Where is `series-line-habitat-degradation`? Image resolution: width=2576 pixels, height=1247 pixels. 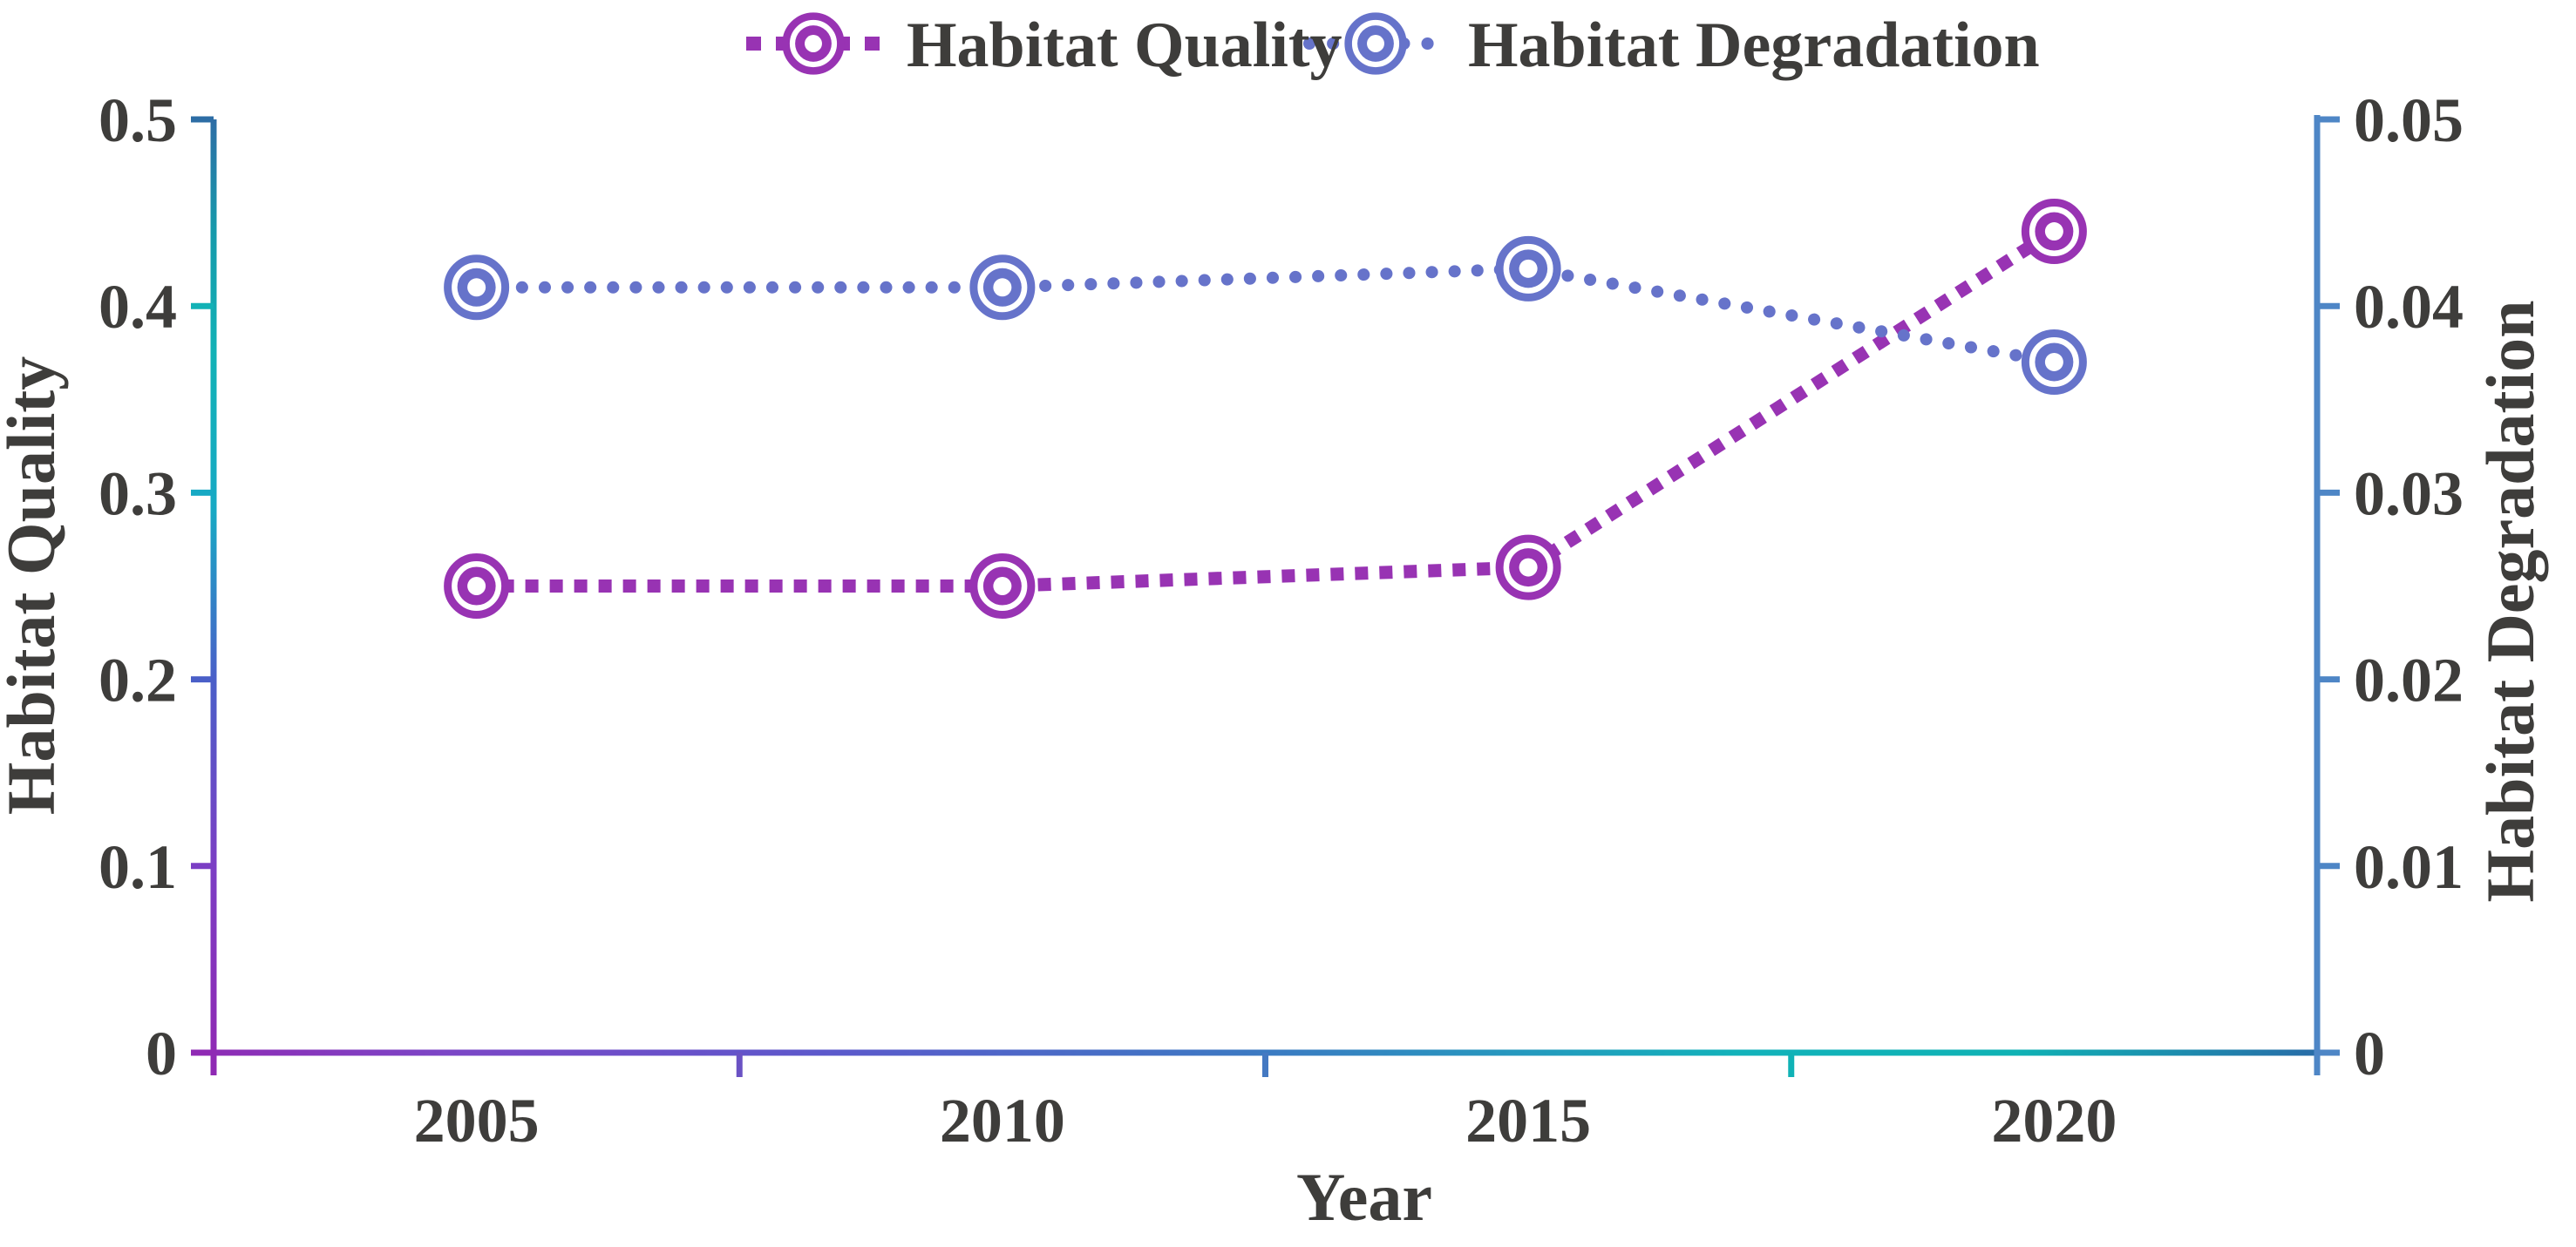
series-line-habitat-degradation is located at coordinates (1265, 316).